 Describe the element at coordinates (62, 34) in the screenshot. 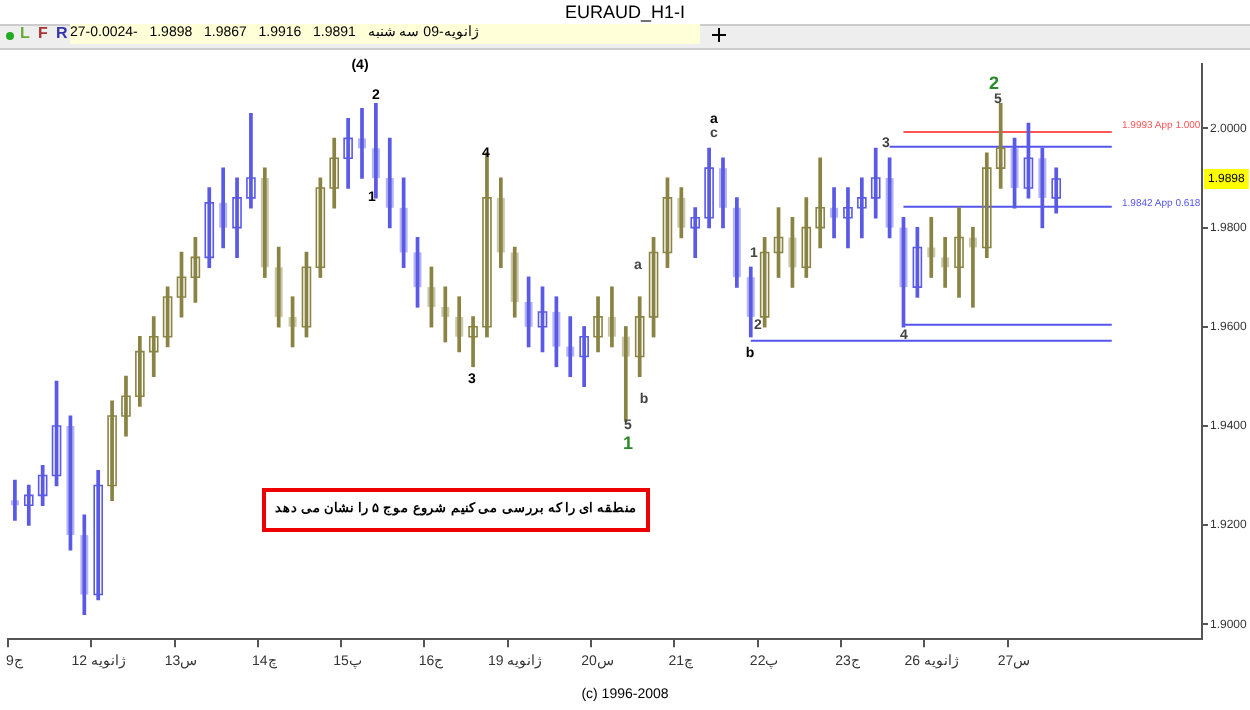

I see `text: R` at that location.